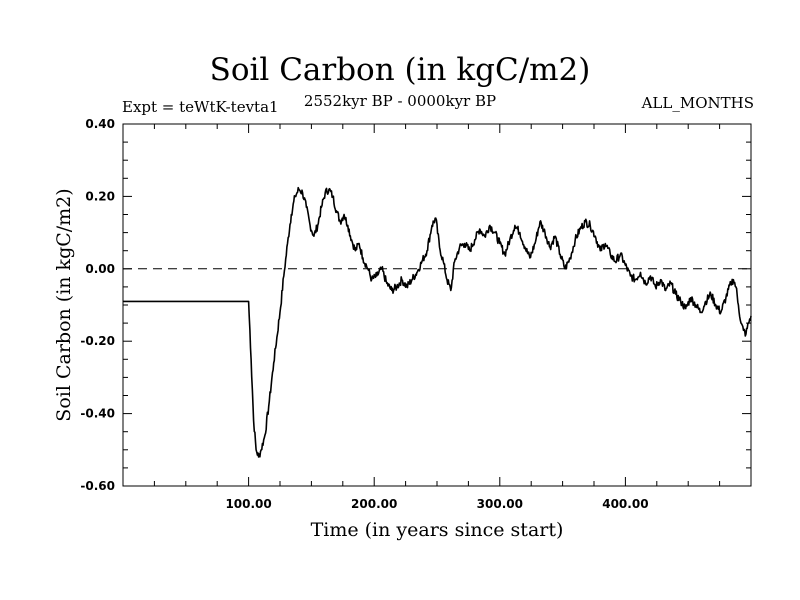 This screenshot has height=600, width=800. Describe the element at coordinates (625, 504) in the screenshot. I see `x-tick-label: 400.00` at that location.